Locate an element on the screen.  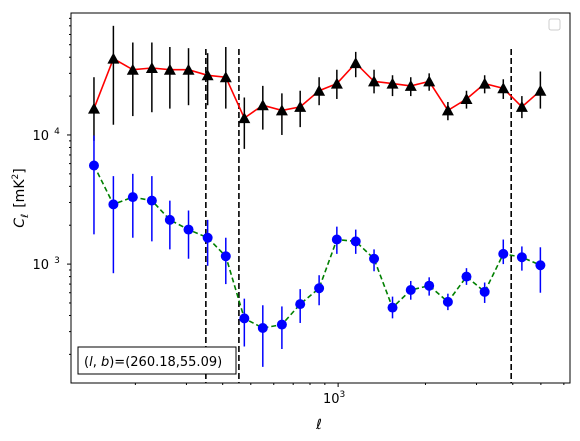
annotation-text: (l, b)=(260.18,55.09) is located at coordinates (153, 362).